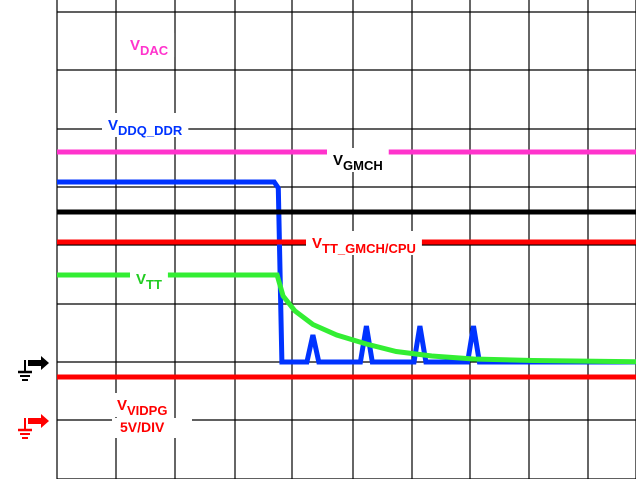 This screenshot has height=479, width=636. Describe the element at coordinates (142, 427) in the screenshot. I see `scale-label: 5V/DIV` at that location.